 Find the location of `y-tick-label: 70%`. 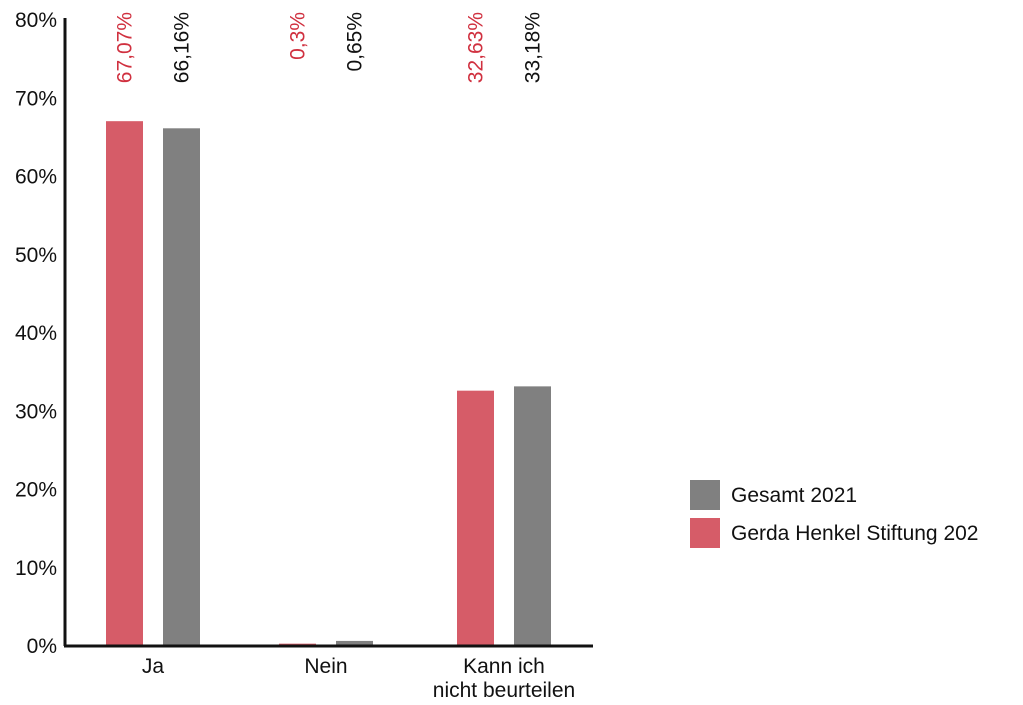

y-tick-label: 70% is located at coordinates (36, 98).